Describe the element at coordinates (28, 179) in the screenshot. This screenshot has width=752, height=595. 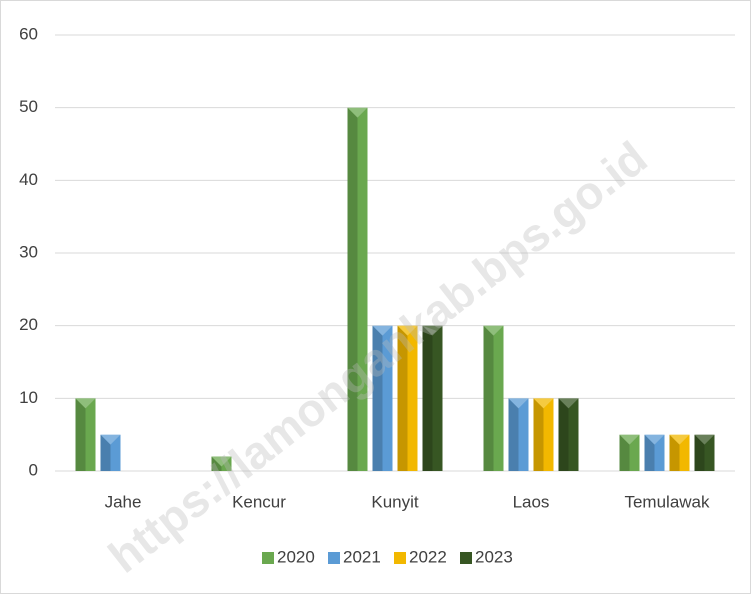
I see `y-tick-label: 40` at that location.